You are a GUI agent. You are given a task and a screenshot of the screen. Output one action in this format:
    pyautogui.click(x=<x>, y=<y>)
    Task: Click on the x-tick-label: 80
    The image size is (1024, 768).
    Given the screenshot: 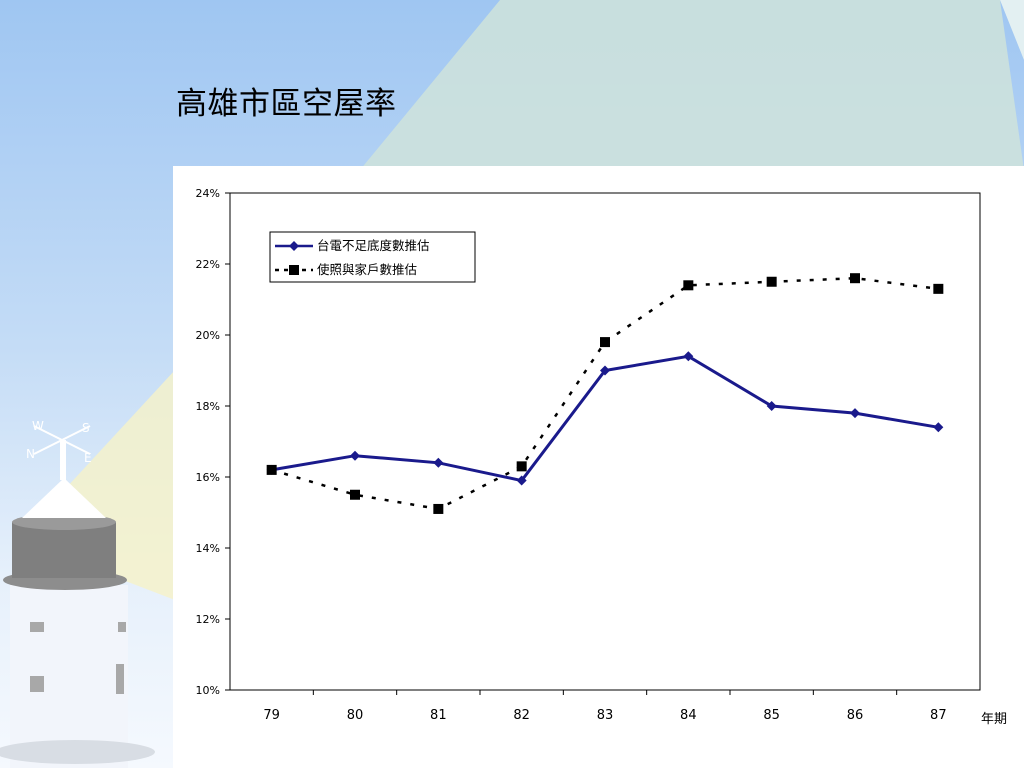 What is the action you would take?
    pyautogui.click(x=355, y=715)
    